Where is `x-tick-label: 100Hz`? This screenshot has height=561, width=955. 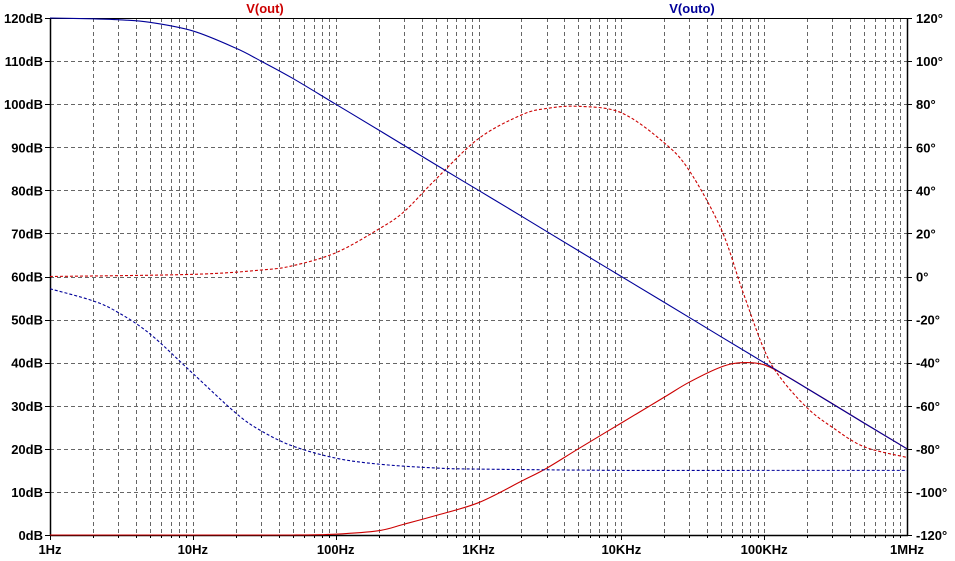 x-tick-label: 100Hz is located at coordinates (336, 549).